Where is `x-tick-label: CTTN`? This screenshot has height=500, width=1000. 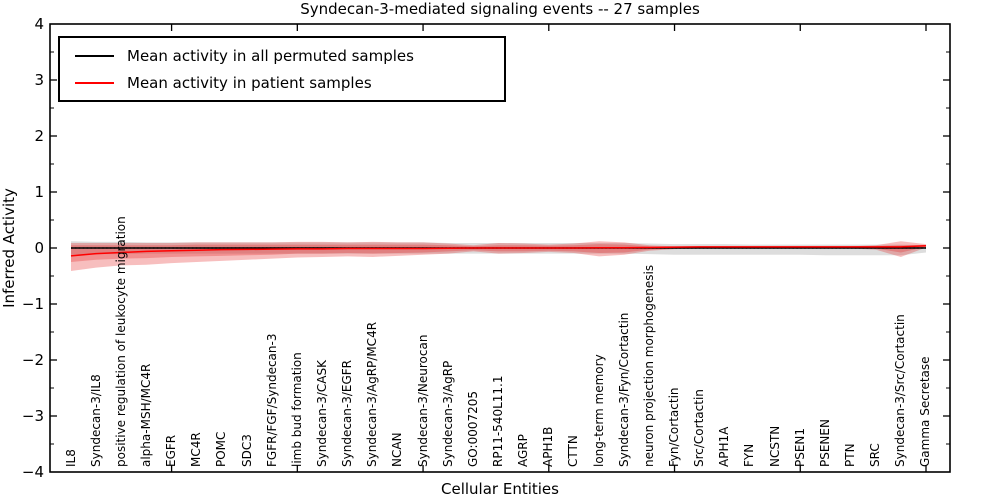 x-tick-label: CTTN is located at coordinates (573, 451).